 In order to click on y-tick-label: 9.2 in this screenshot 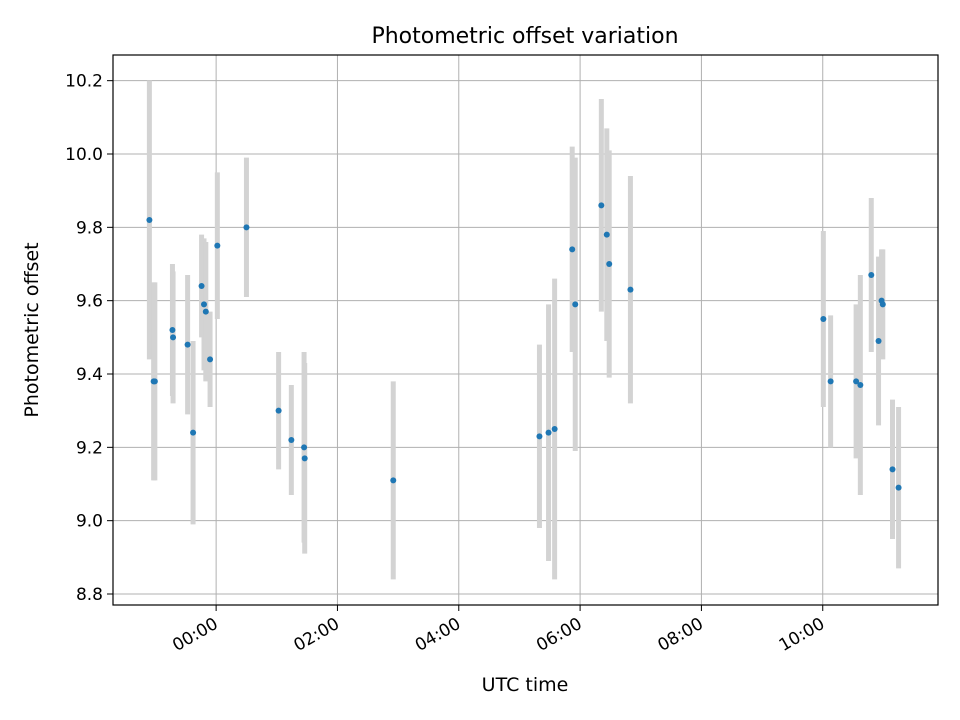, I will do `click(89, 448)`.